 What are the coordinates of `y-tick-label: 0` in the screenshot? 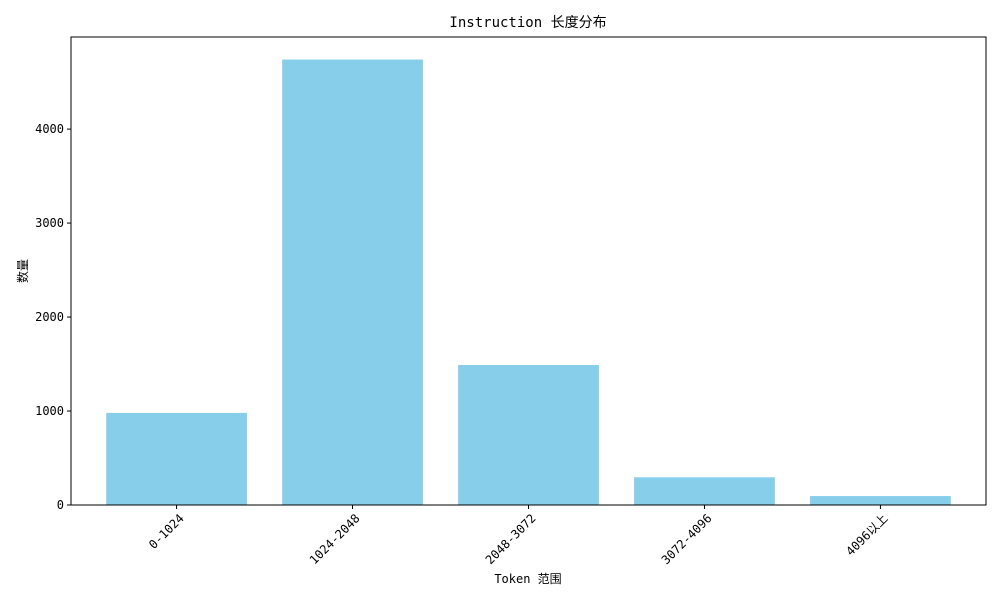 It's located at (60, 505).